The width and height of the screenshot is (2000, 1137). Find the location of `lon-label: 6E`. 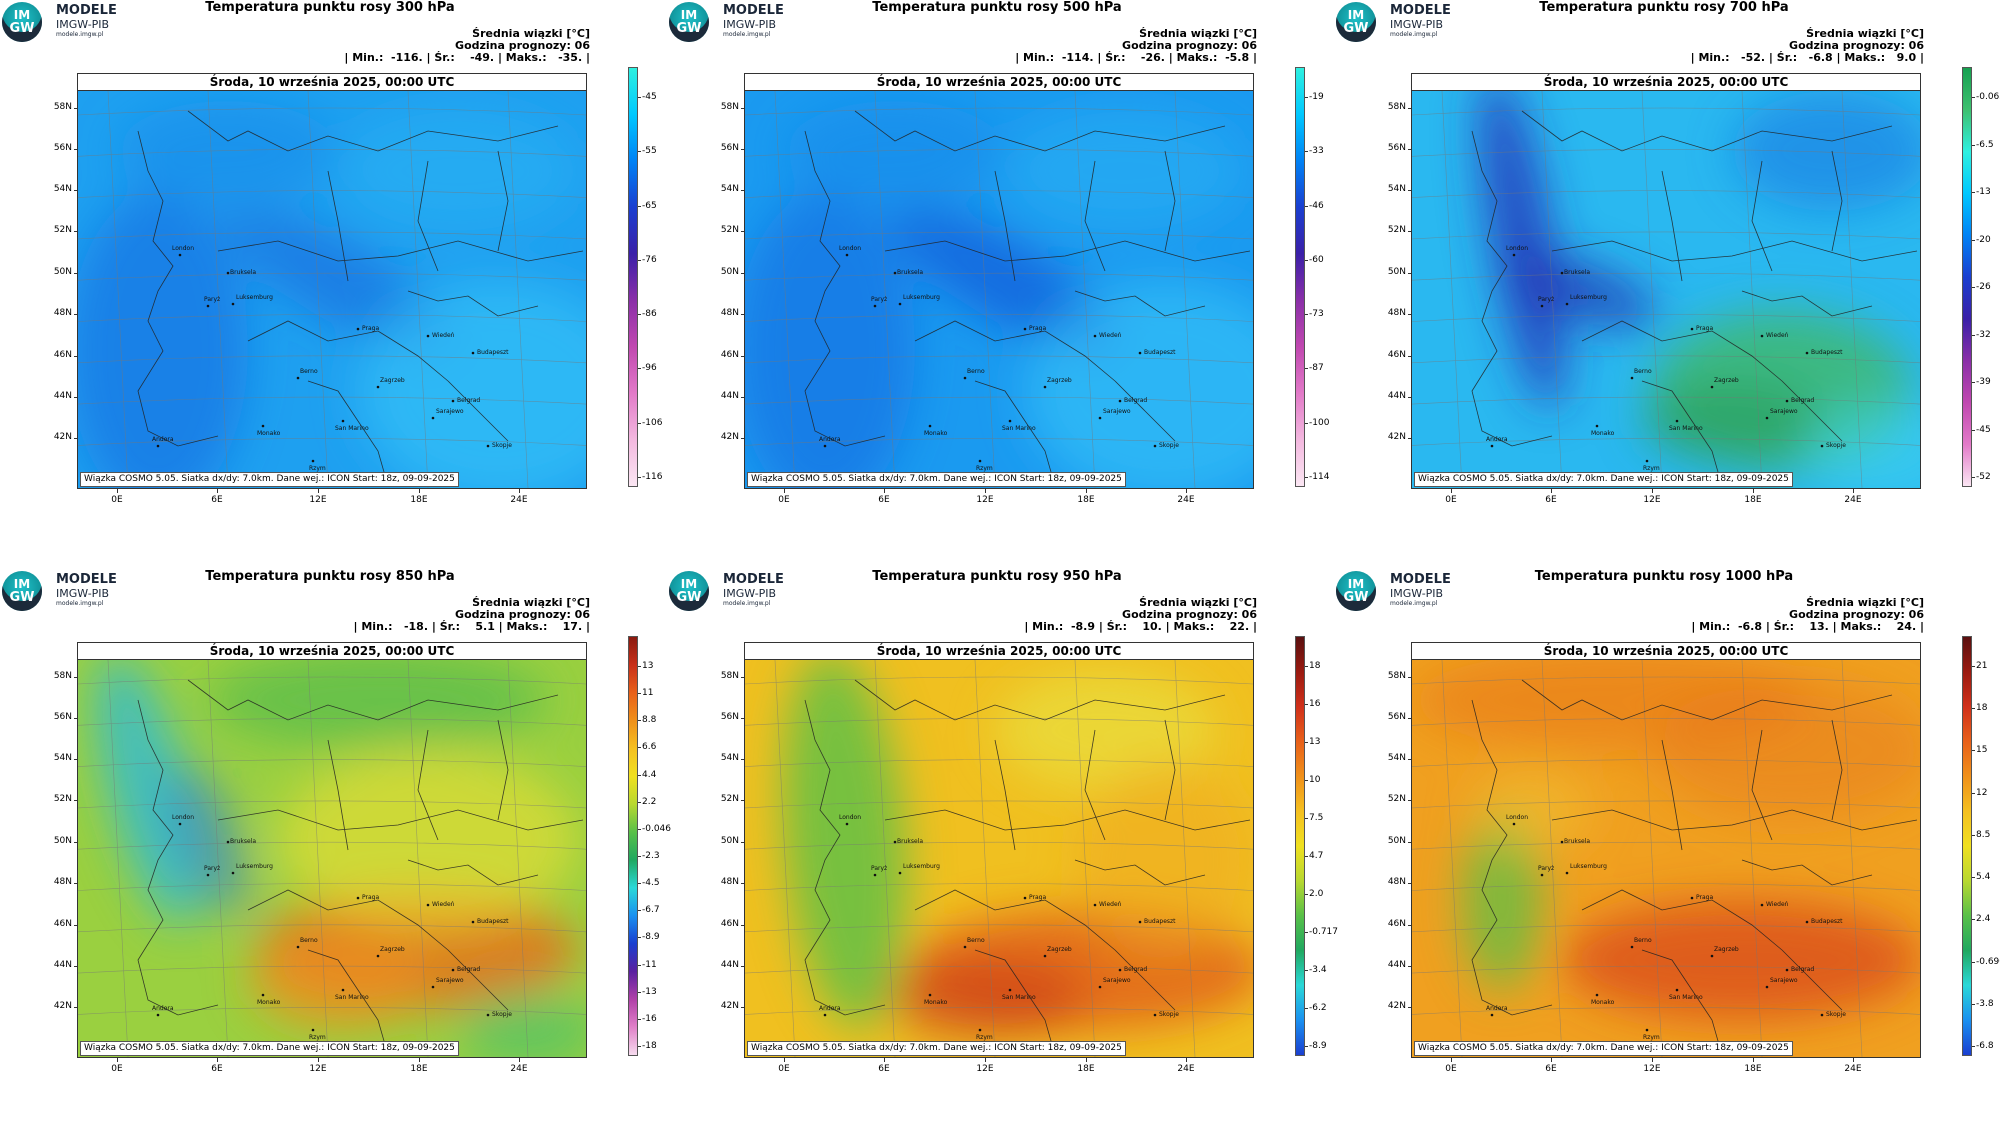

lon-label: 6E is located at coordinates (1551, 500).